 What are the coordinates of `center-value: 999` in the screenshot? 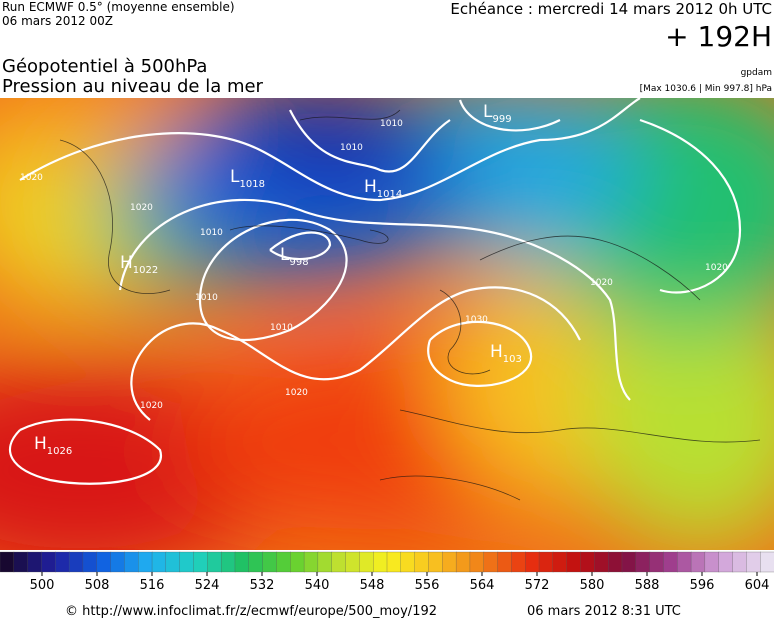 It's located at (501, 119).